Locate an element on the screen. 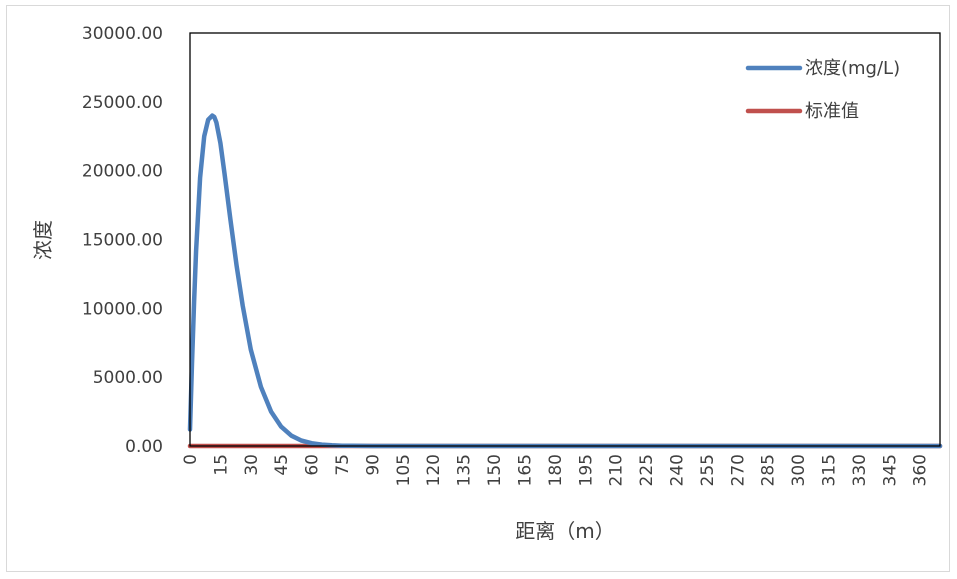 Image resolution: width=957 pixels, height=579 pixels. x-tick-label: 195 is located at coordinates (586, 470).